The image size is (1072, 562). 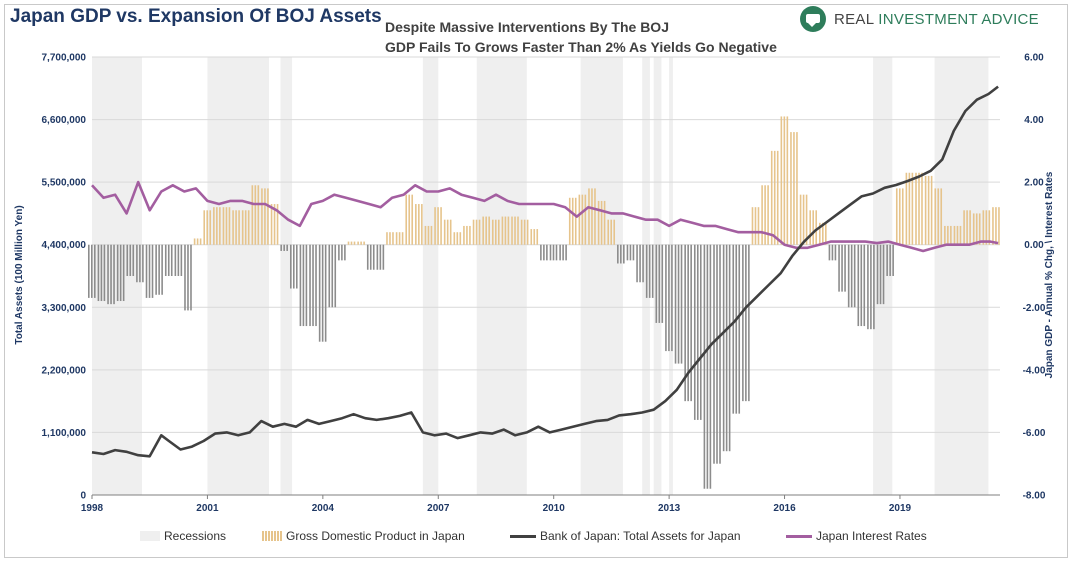 What do you see at coordinates (1034, 496) in the screenshot?
I see `y2-tick-label: -8.00` at bounding box center [1034, 496].